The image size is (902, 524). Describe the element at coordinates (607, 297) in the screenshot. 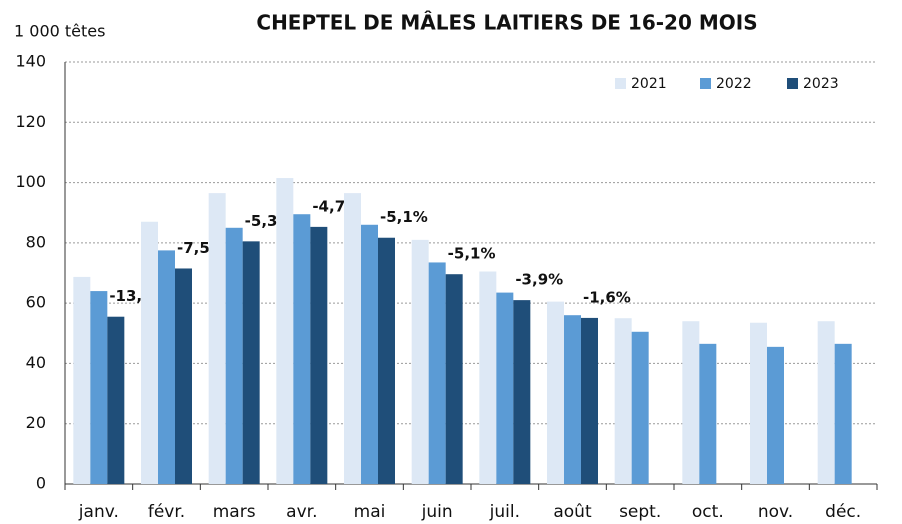

I see `annotation: -1,6%` at that location.